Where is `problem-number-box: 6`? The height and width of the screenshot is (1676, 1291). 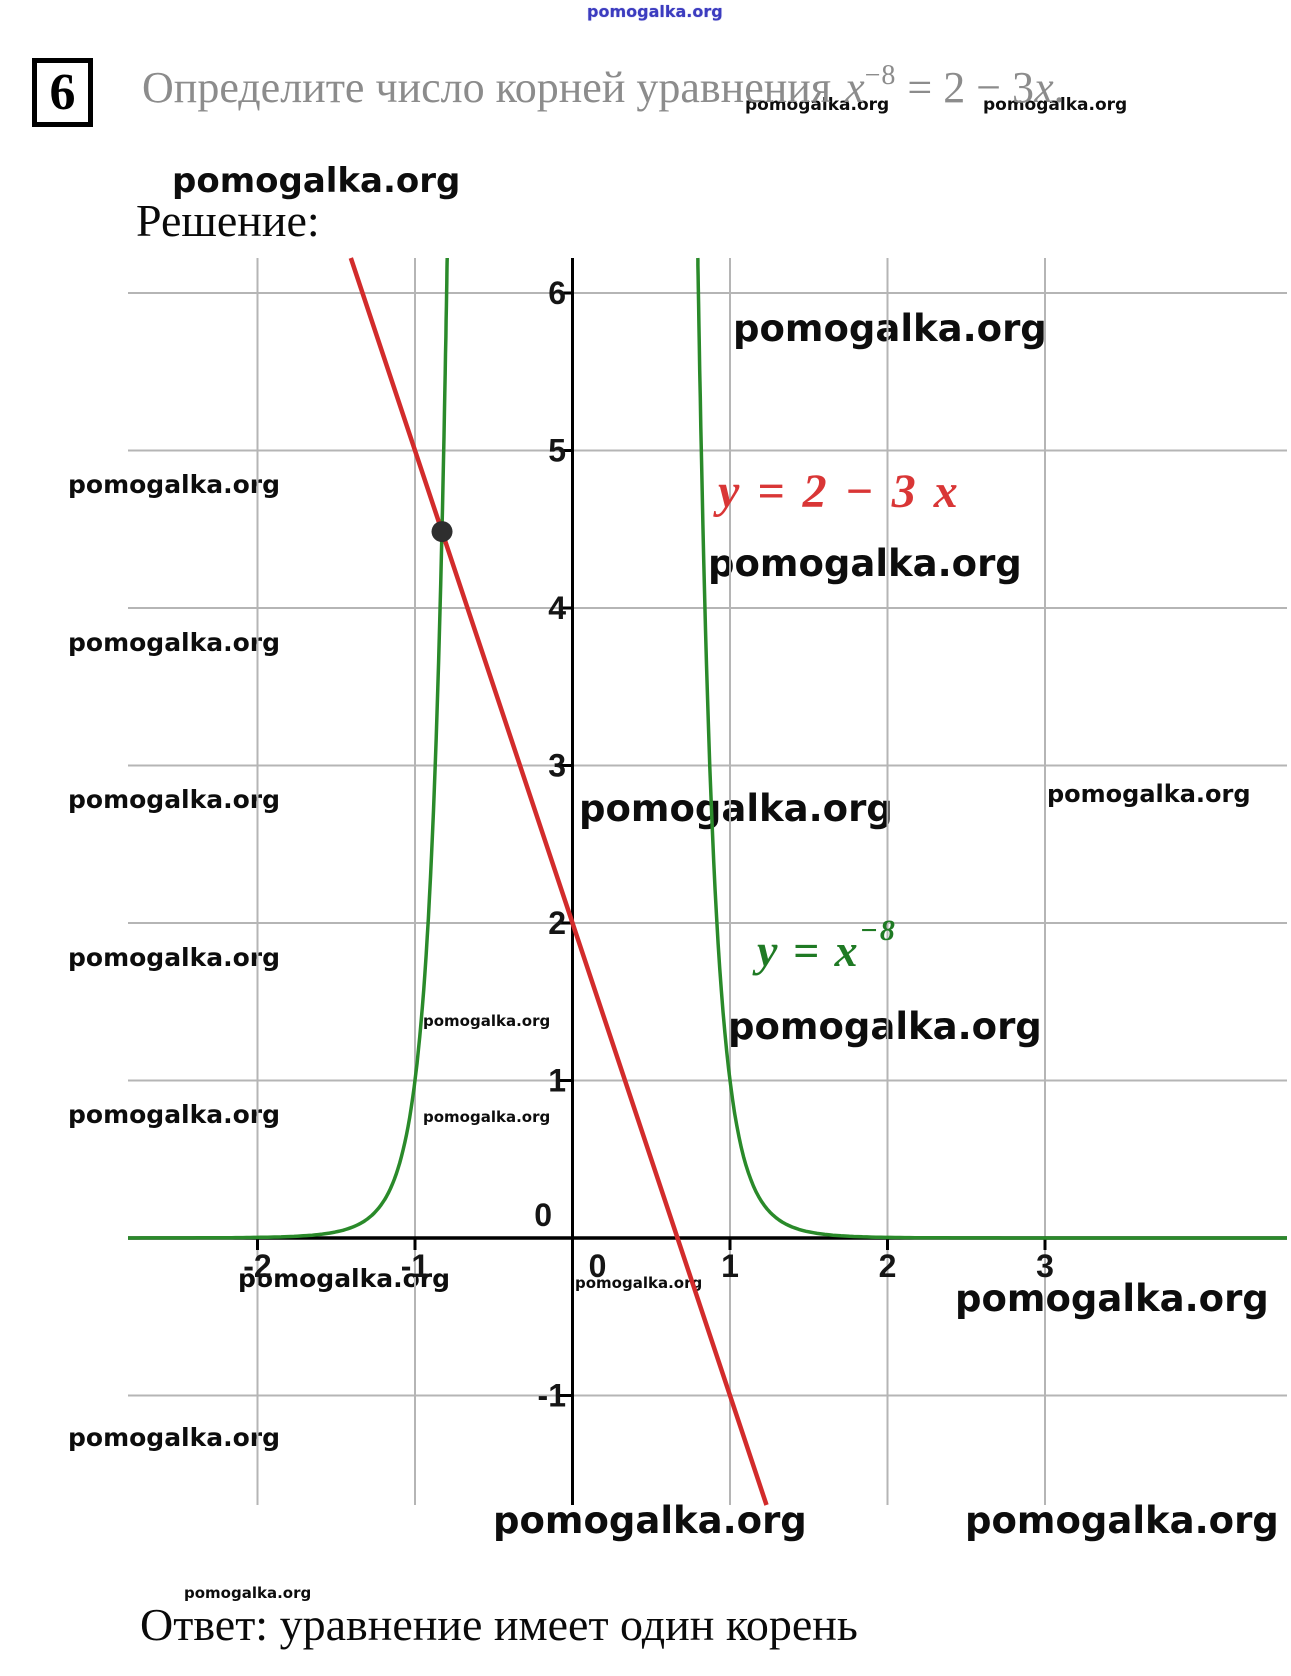
problem-number-box: 6 is located at coordinates (62, 92).